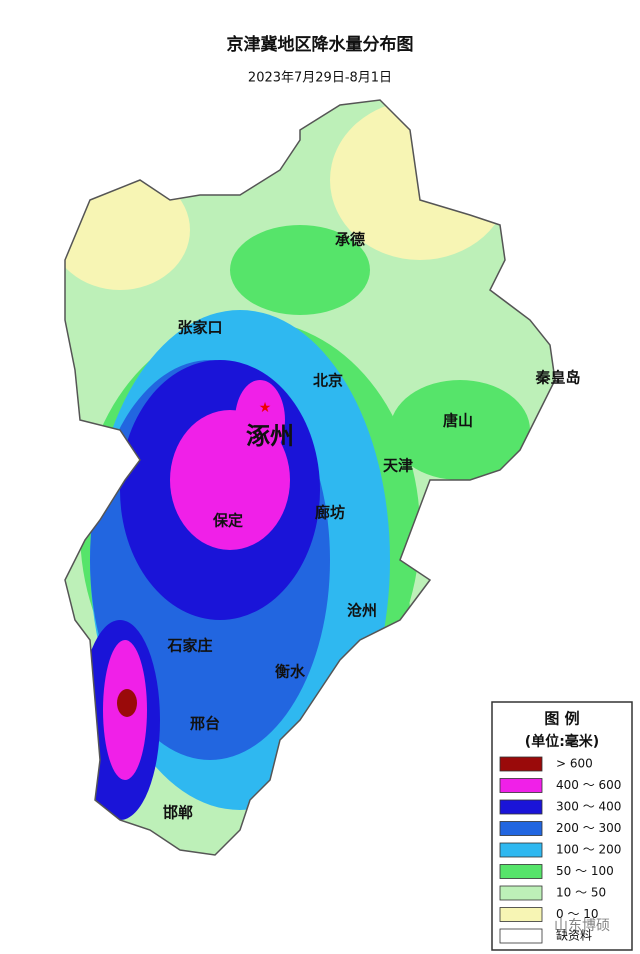  Describe the element at coordinates (330, 513) in the screenshot. I see `city-label: 廊坊` at that location.